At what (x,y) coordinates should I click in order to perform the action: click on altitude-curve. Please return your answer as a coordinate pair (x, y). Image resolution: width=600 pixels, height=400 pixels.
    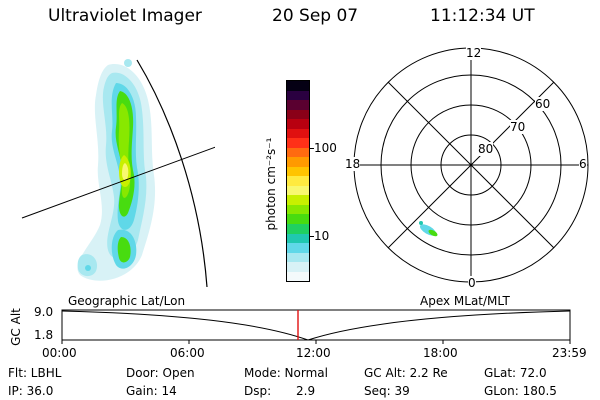
    Looking at the image, I should click on (316, 325).